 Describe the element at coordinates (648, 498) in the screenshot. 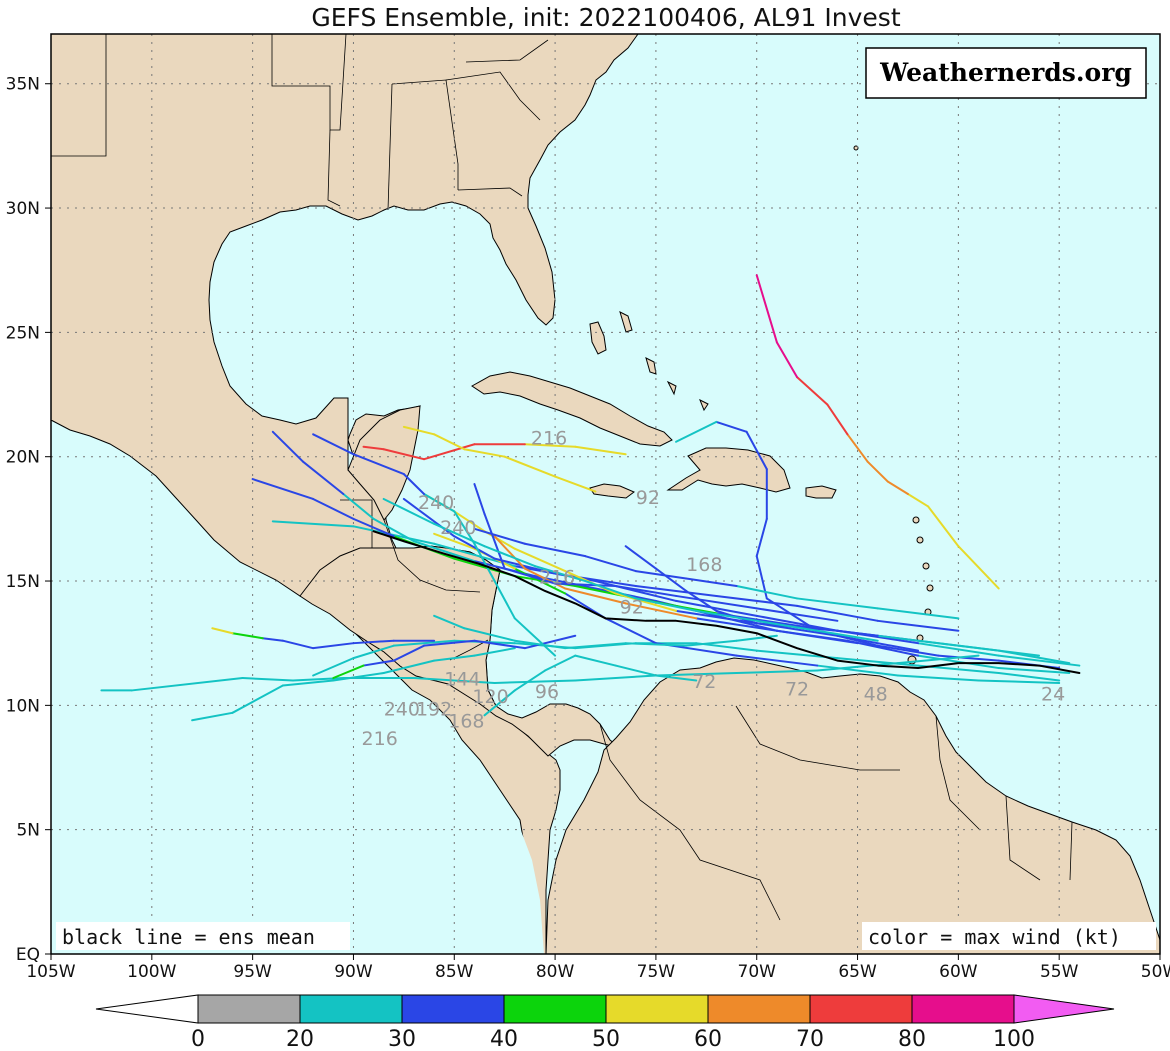

I see `forecast-hour-label: 92` at that location.